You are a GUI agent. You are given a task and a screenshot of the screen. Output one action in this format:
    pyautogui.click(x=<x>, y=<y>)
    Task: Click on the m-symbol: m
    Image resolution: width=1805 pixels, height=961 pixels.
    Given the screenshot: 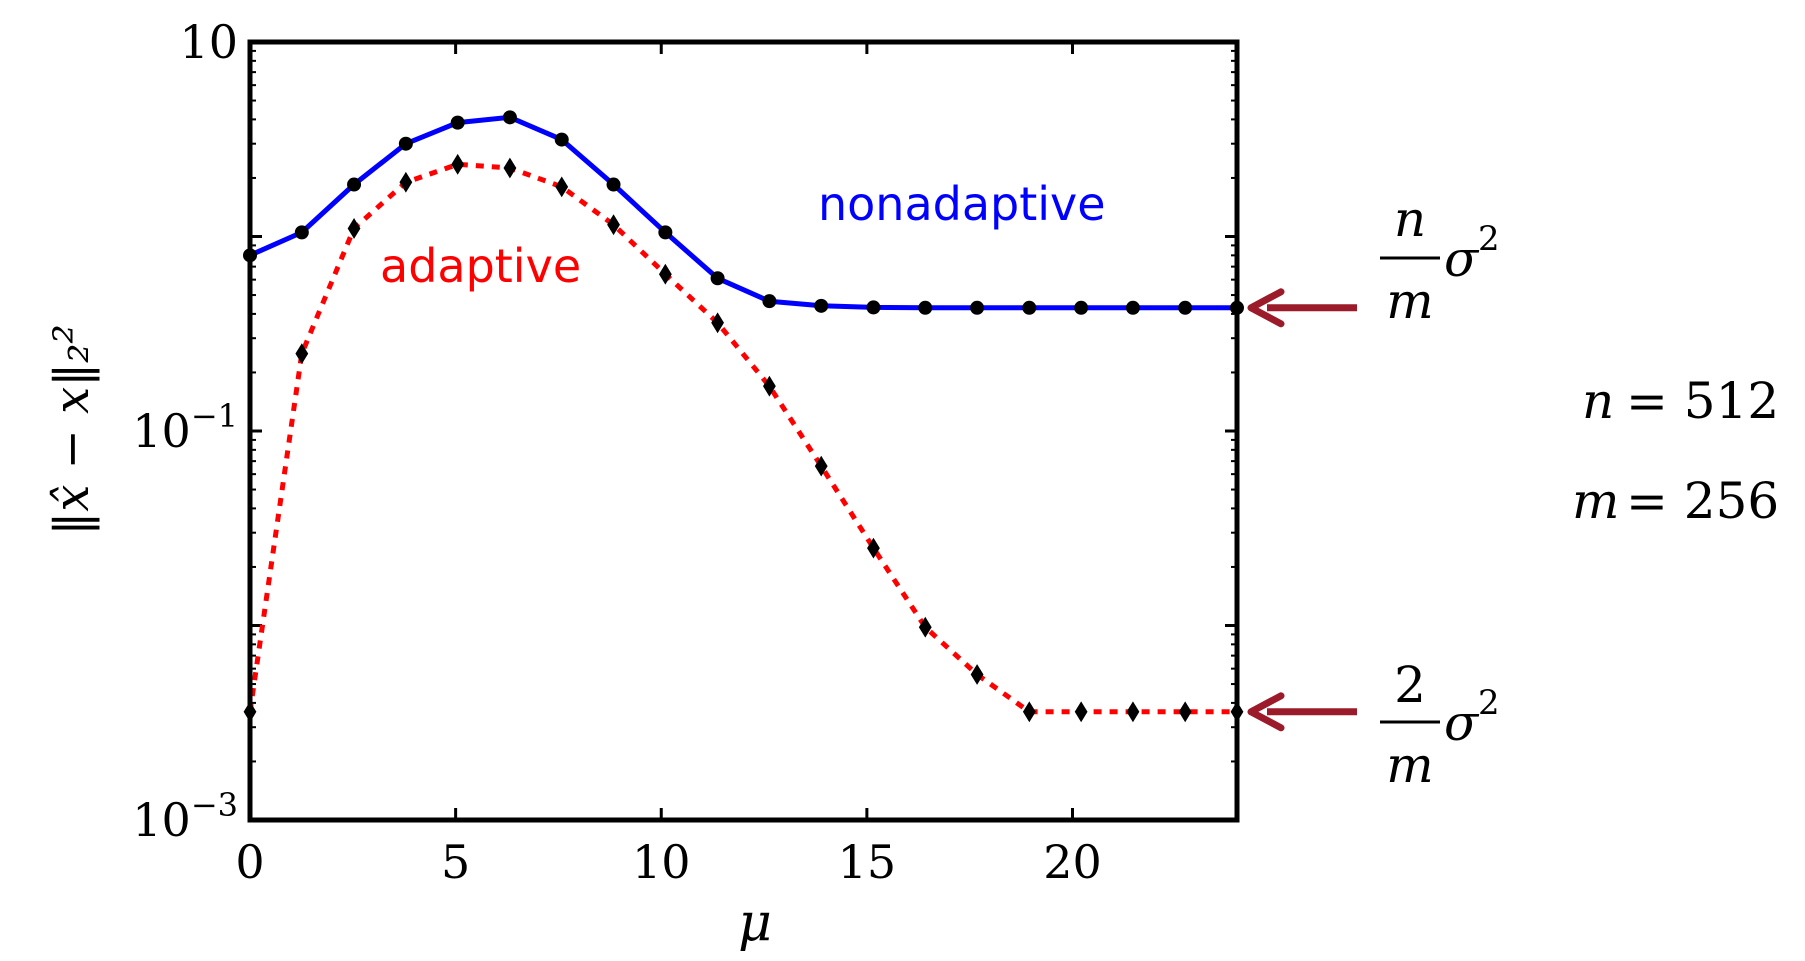 What is the action you would take?
    pyautogui.click(x=1595, y=501)
    